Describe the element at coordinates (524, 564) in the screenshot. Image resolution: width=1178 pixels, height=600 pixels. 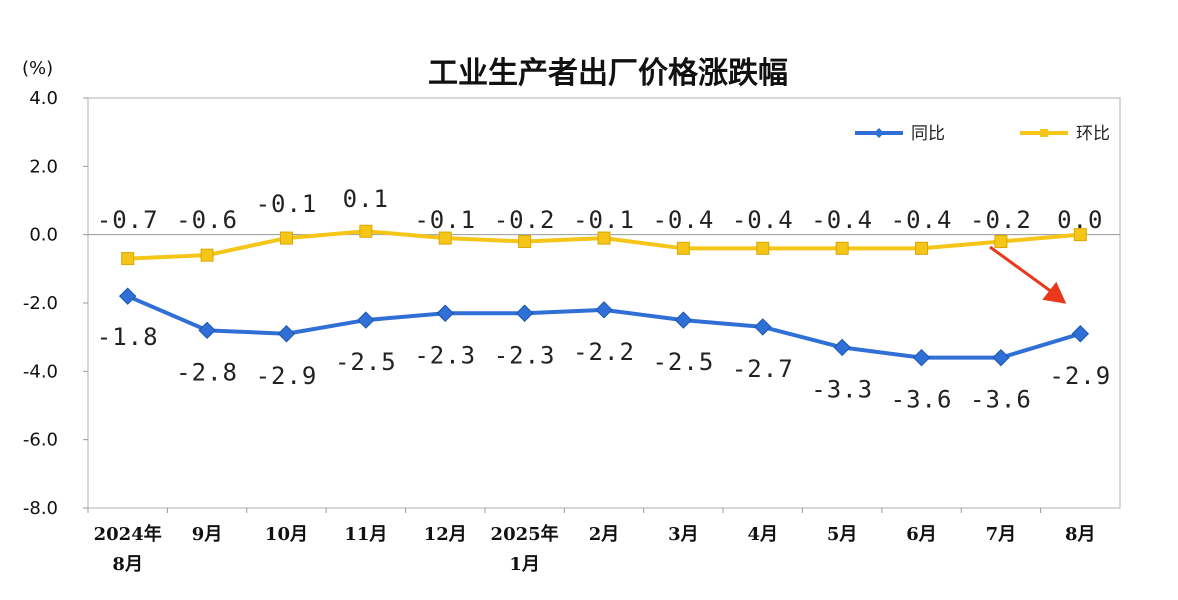
I see `x-tick-label: 1月` at that location.